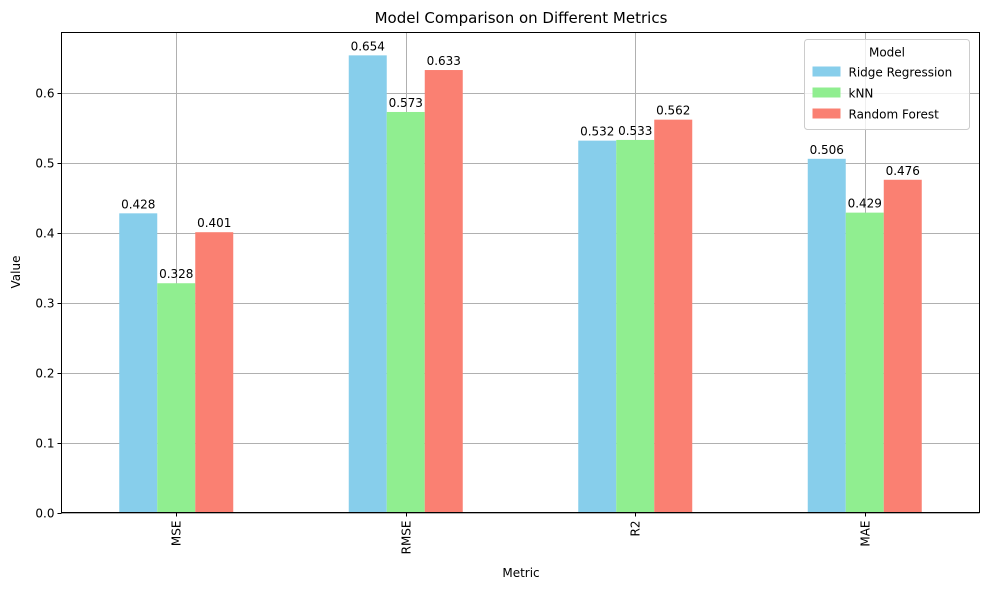  What do you see at coordinates (521, 533) in the screenshot?
I see `x-axis: MSE RMSE R2 MAE` at bounding box center [521, 533].